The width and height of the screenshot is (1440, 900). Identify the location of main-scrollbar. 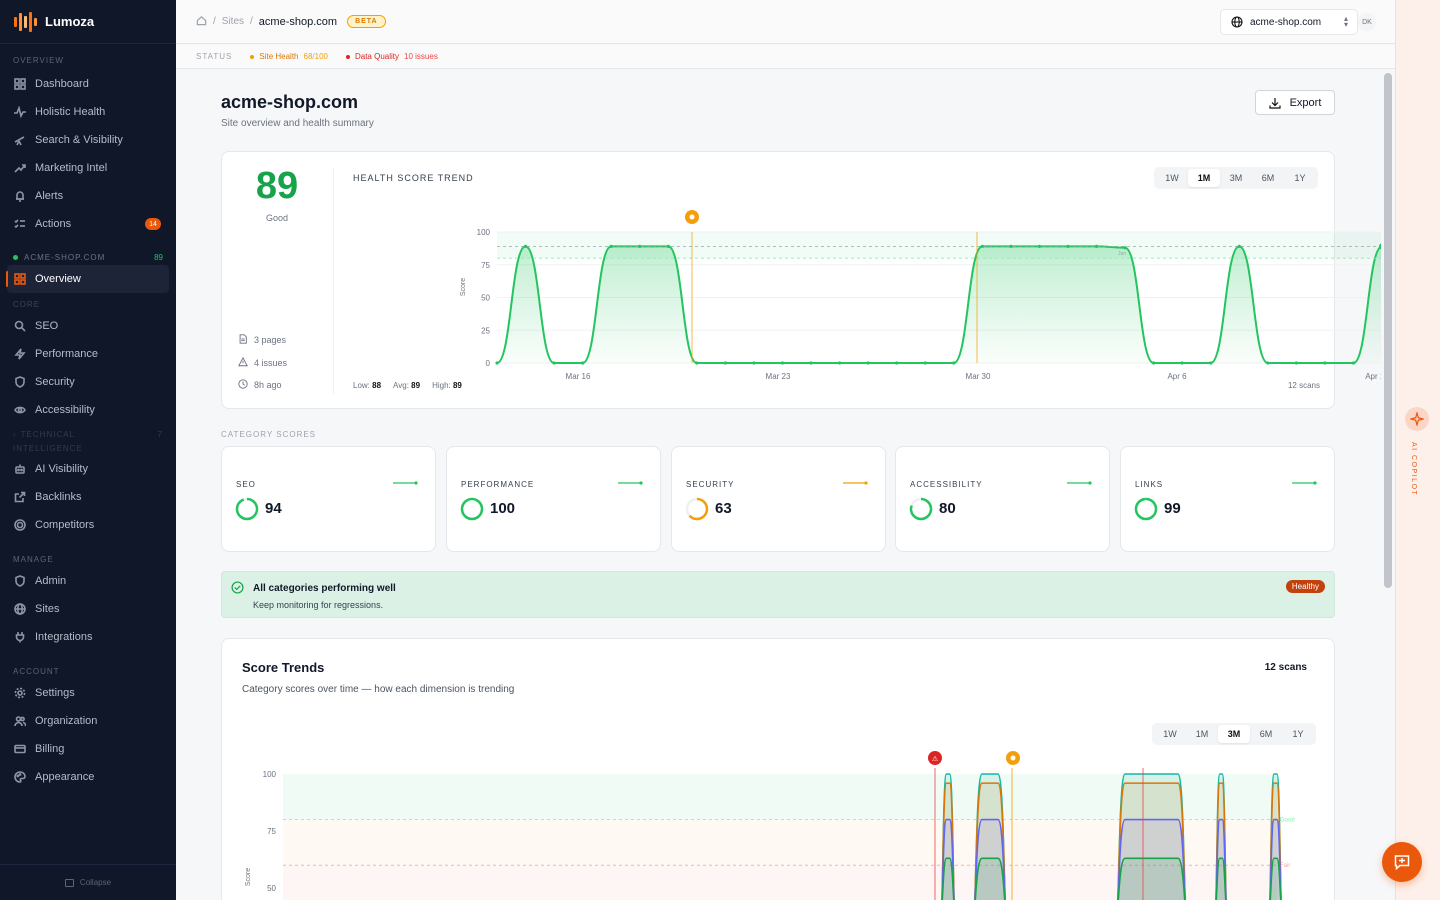
(1388, 485).